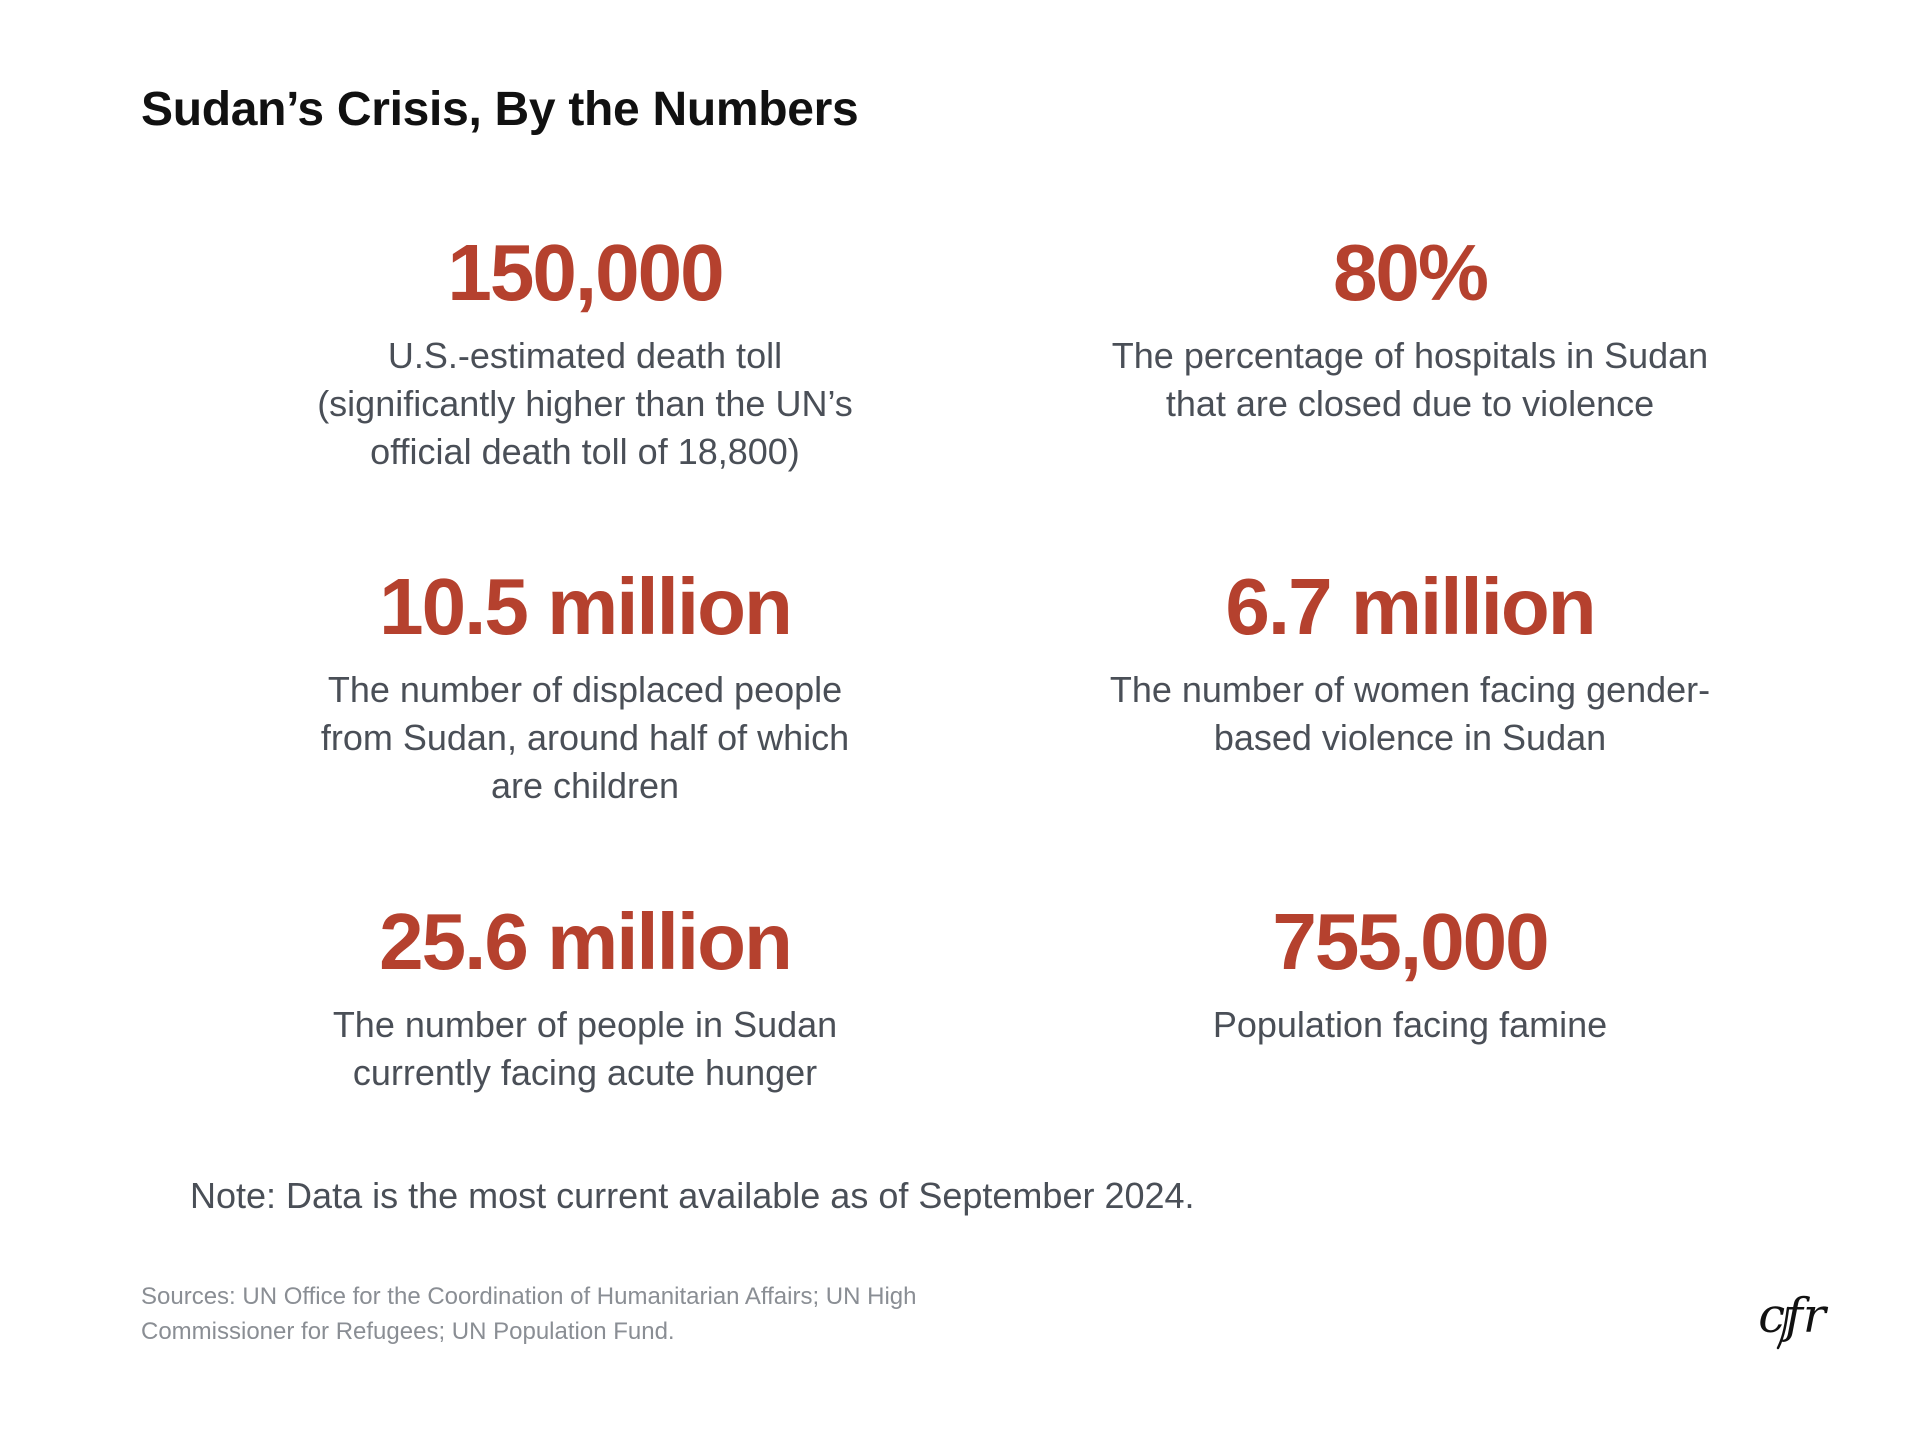  Describe the element at coordinates (1410, 606) in the screenshot. I see `stat-value: 6.7 million` at that location.